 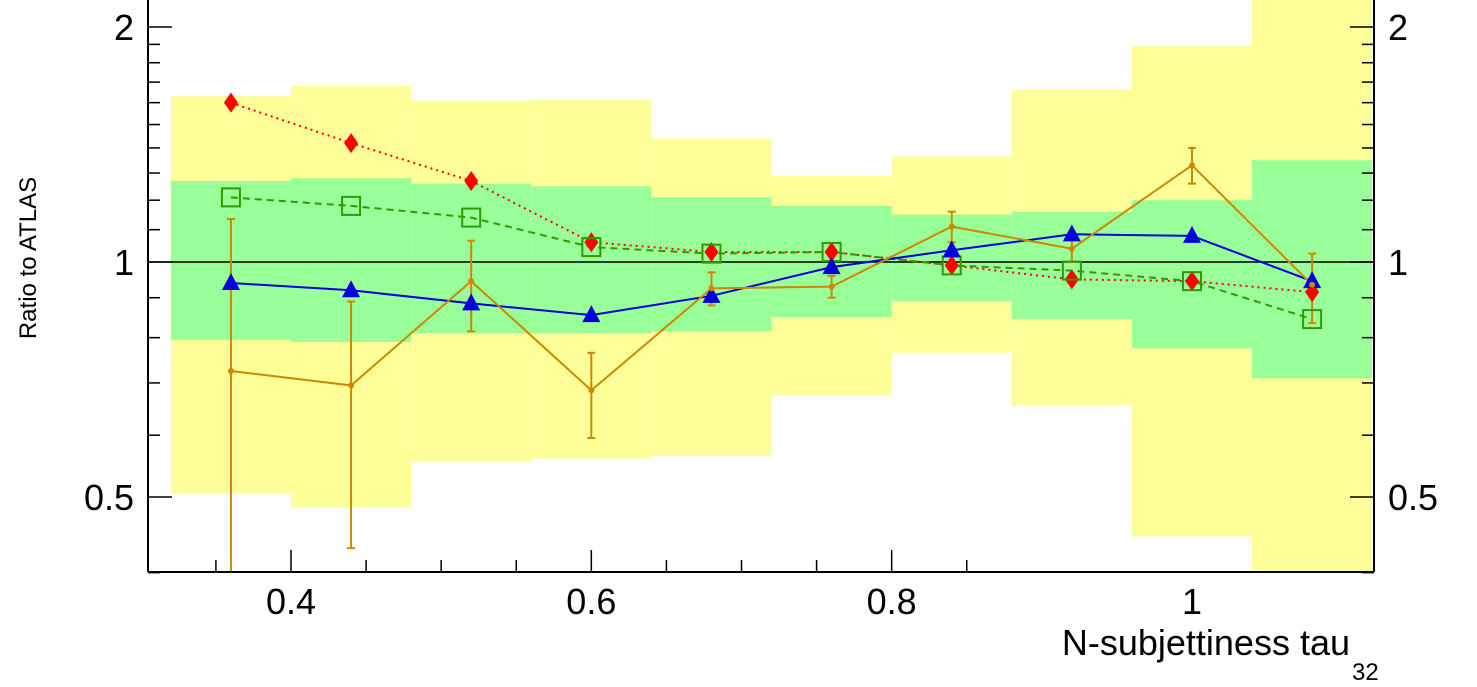 What do you see at coordinates (109, 497) in the screenshot?
I see `y-tick-label-left: 0.5` at bounding box center [109, 497].